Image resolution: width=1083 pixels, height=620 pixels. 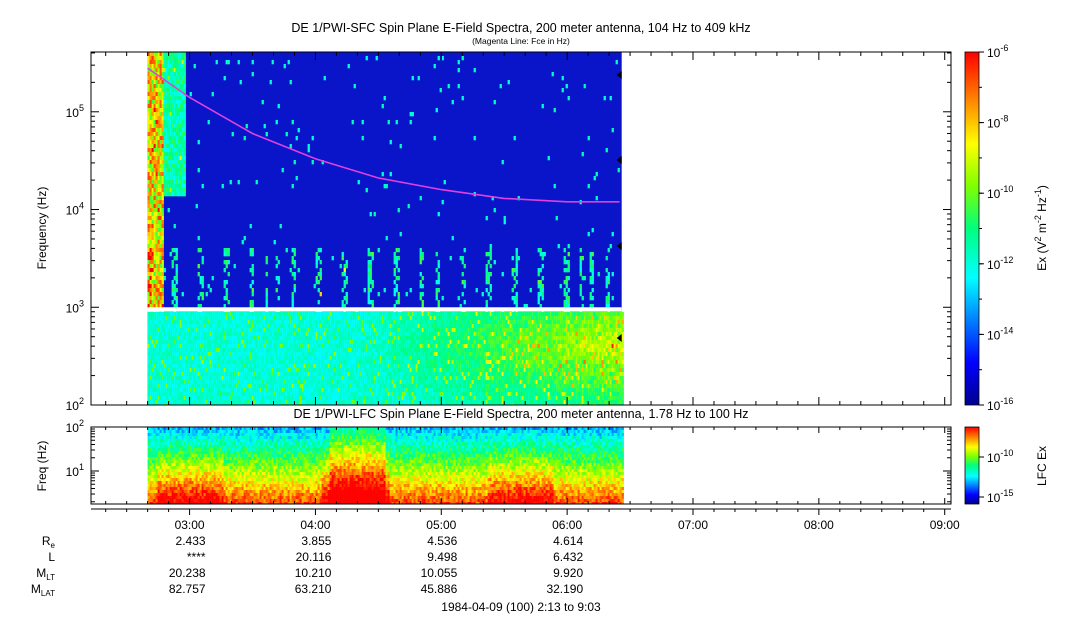 I want to click on sfc-y-tick-label: 10², so click(x=75, y=404).